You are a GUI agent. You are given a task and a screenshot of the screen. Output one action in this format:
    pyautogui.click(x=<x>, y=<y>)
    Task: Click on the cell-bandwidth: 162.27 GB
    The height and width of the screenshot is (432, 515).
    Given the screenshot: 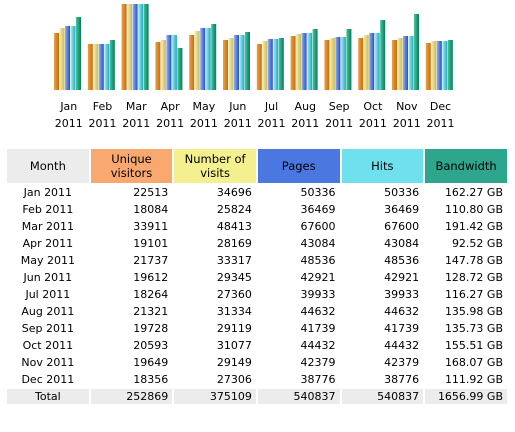 What is the action you would take?
    pyautogui.click(x=473, y=192)
    